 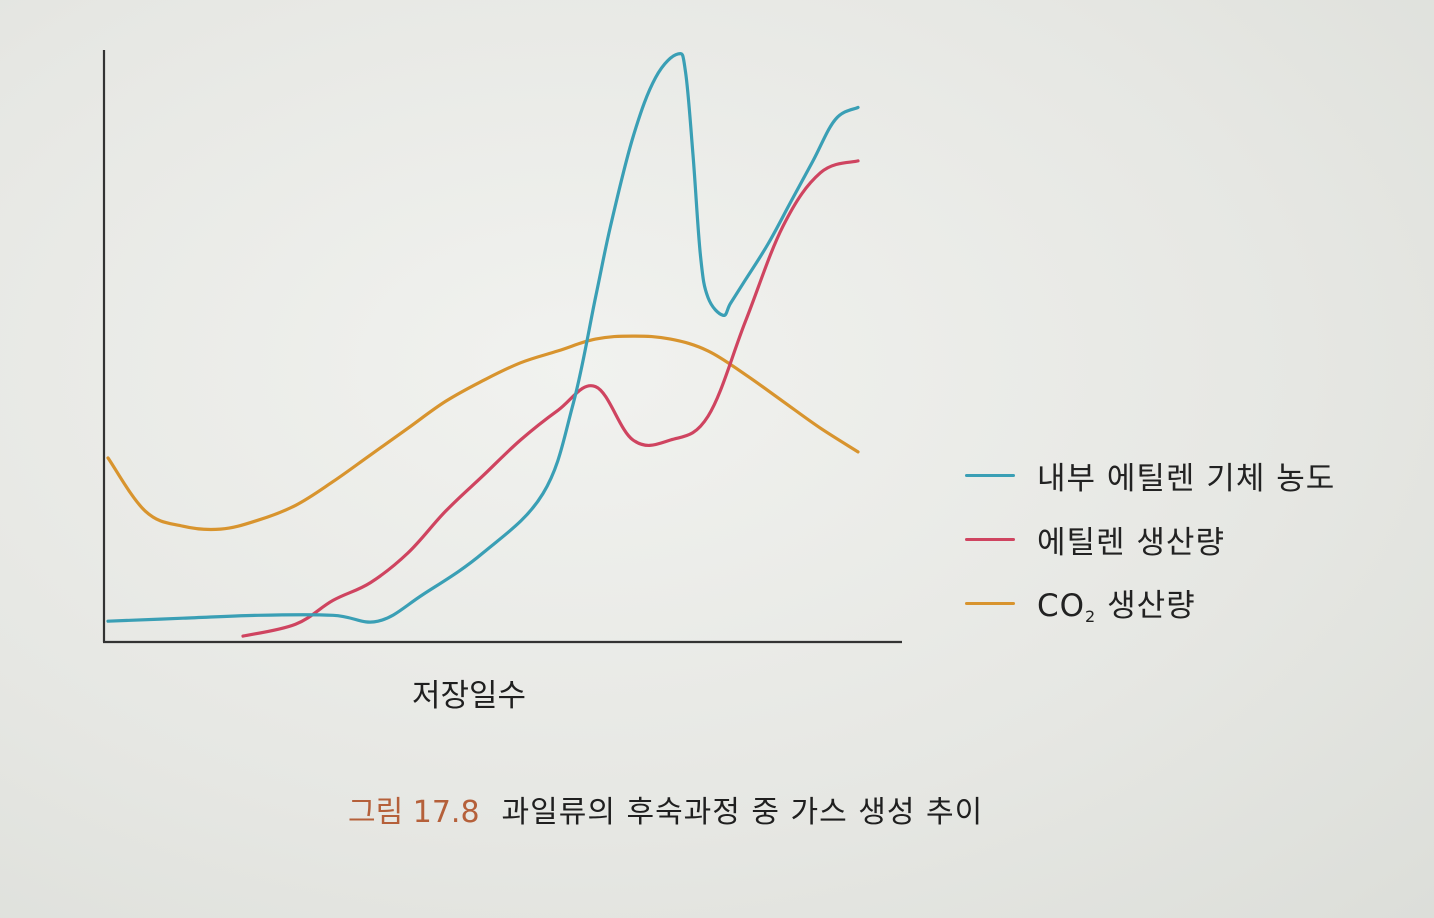 I want to click on legend-label-ethylene-production: 에틸렌 생산량, so click(x=1131, y=542).